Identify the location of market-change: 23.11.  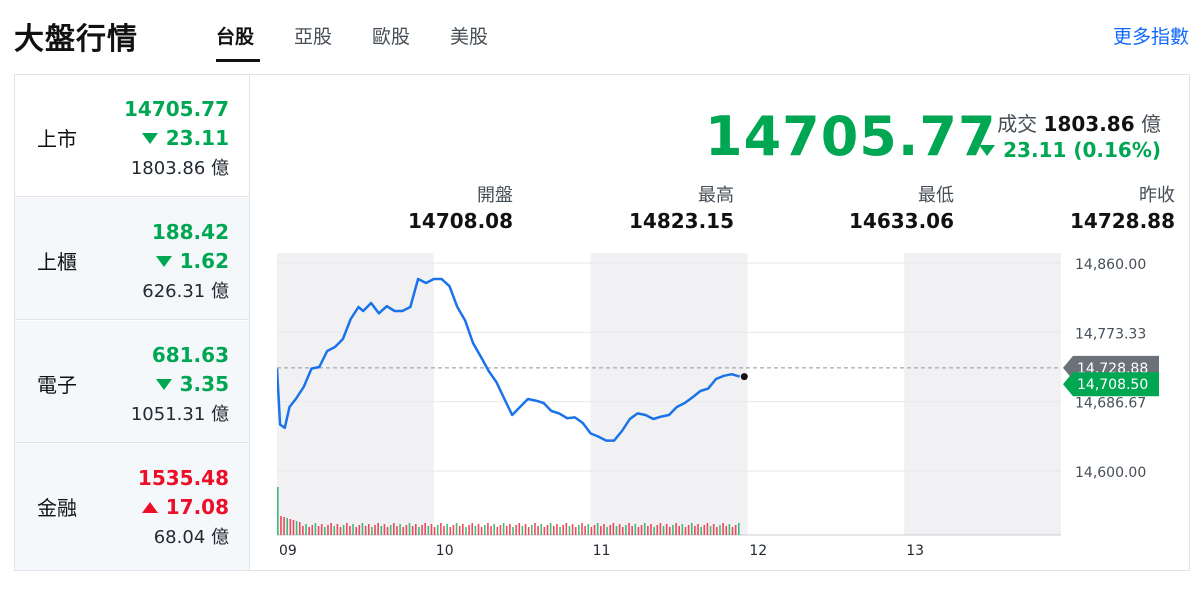
(185, 138).